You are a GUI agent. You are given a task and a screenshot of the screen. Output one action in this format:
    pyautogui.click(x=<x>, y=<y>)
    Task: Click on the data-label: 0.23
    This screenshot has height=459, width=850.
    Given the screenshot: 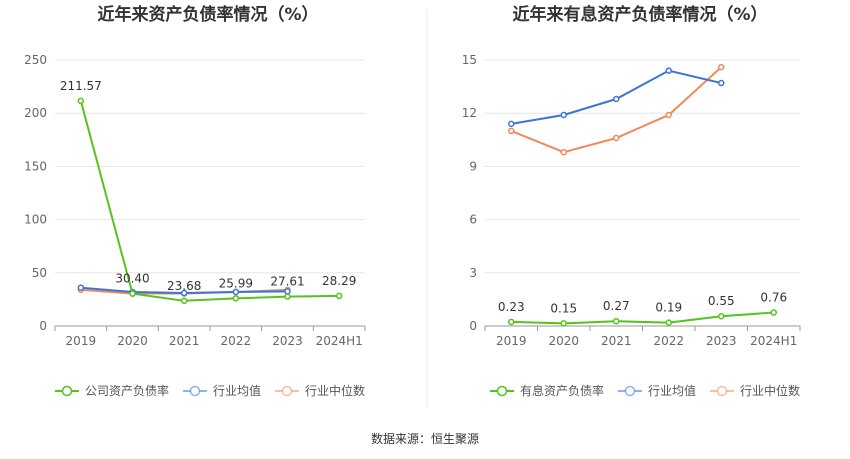 What is the action you would take?
    pyautogui.click(x=511, y=307)
    